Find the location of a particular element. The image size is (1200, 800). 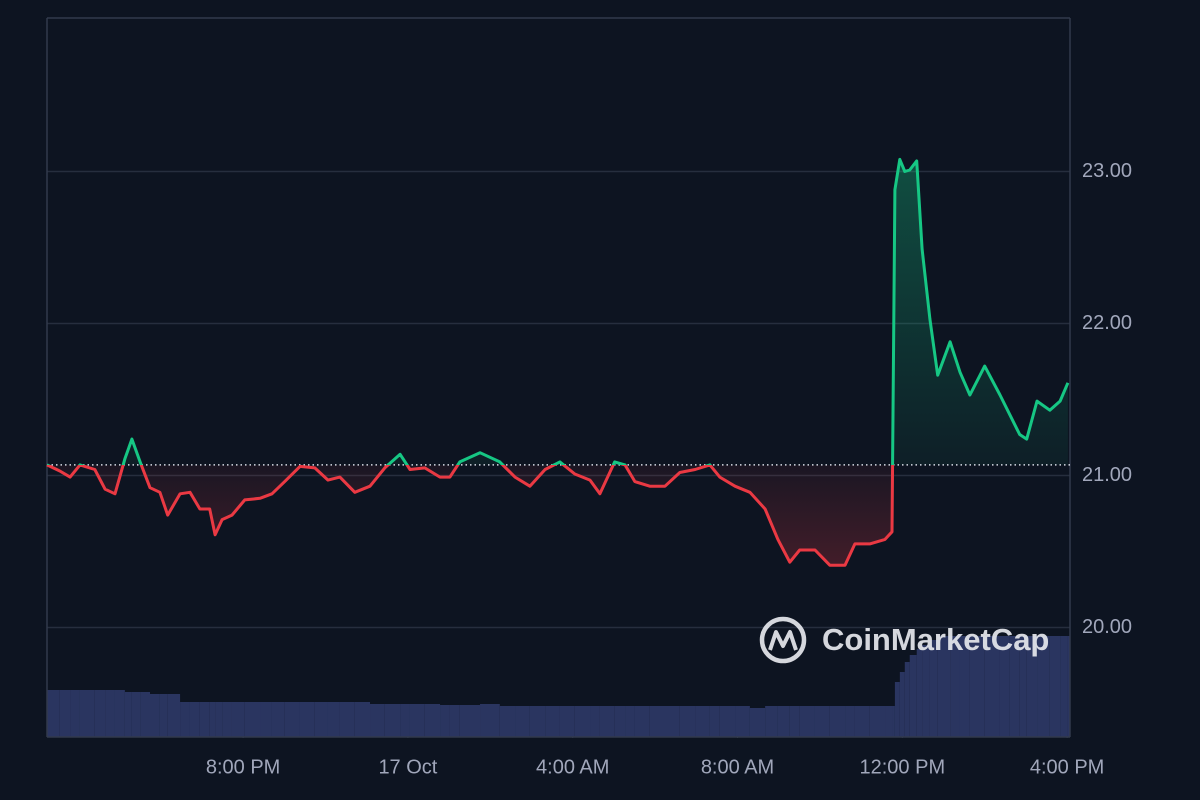

x-tick-label: 4:00 AM is located at coordinates (572, 767).